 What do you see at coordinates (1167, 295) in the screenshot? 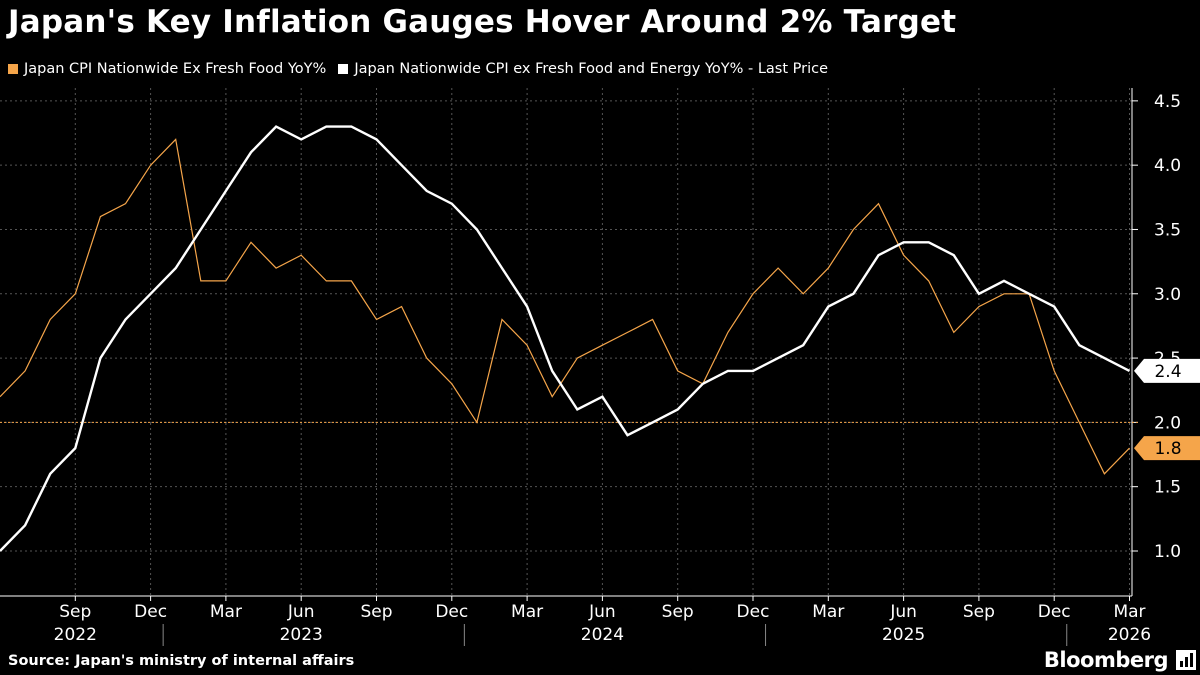
I see `y-tick-label: 3.0` at bounding box center [1167, 295].